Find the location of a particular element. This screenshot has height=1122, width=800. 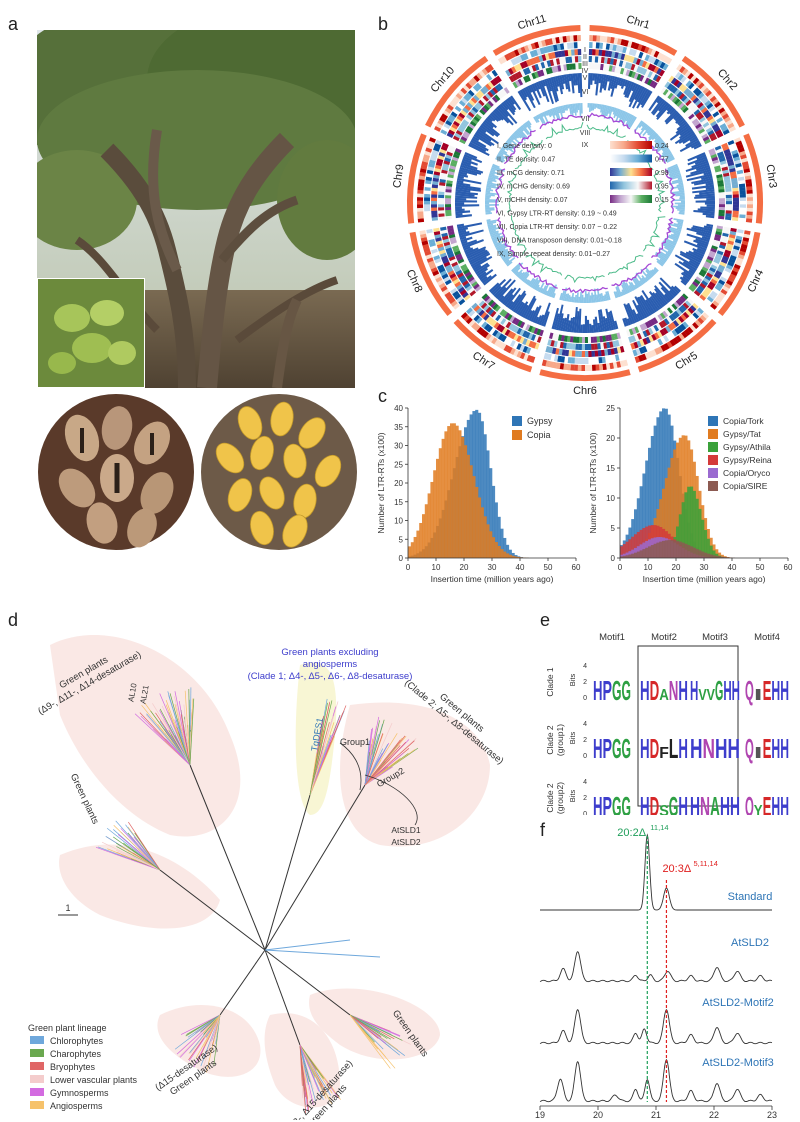

clade-2-branch is located at coordinates (382, 762).